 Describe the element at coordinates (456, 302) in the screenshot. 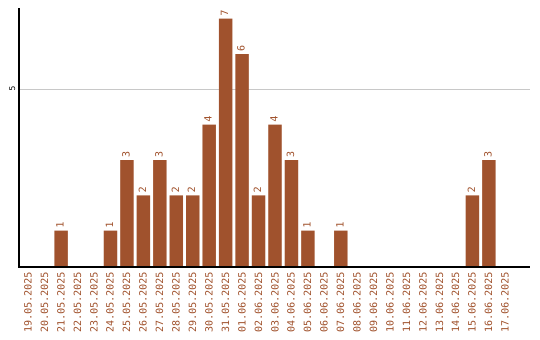

I see `x-tick-label: 14.06.2025` at that location.